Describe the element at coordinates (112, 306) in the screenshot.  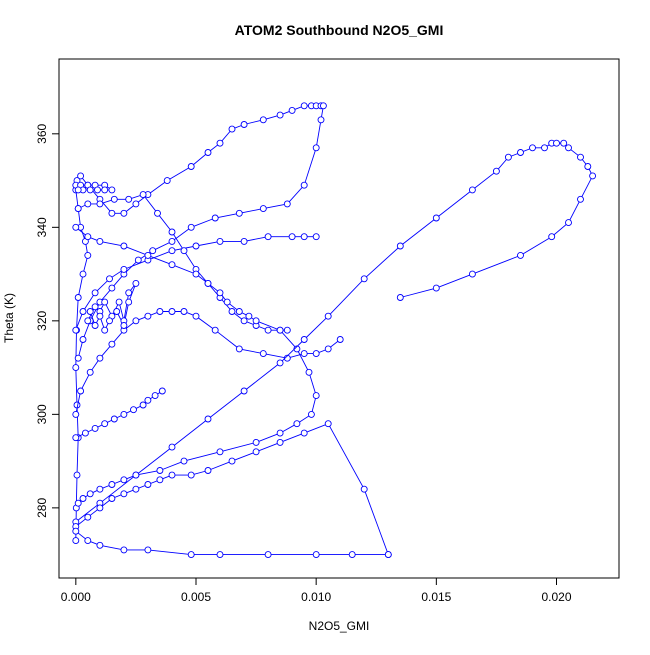
I see `data-series` at that location.